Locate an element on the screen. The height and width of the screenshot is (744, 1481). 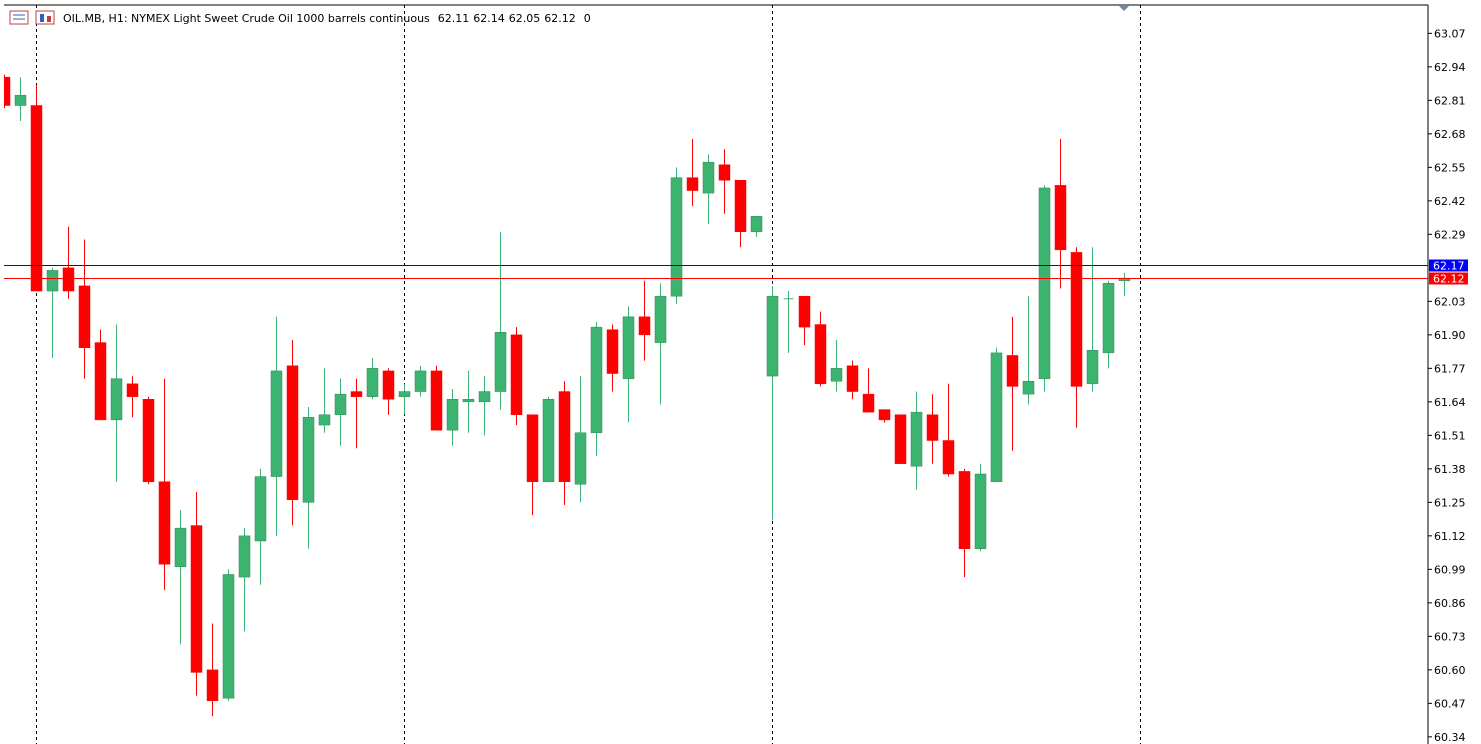
y-tick-label: 62.94 is located at coordinates (1450, 67).